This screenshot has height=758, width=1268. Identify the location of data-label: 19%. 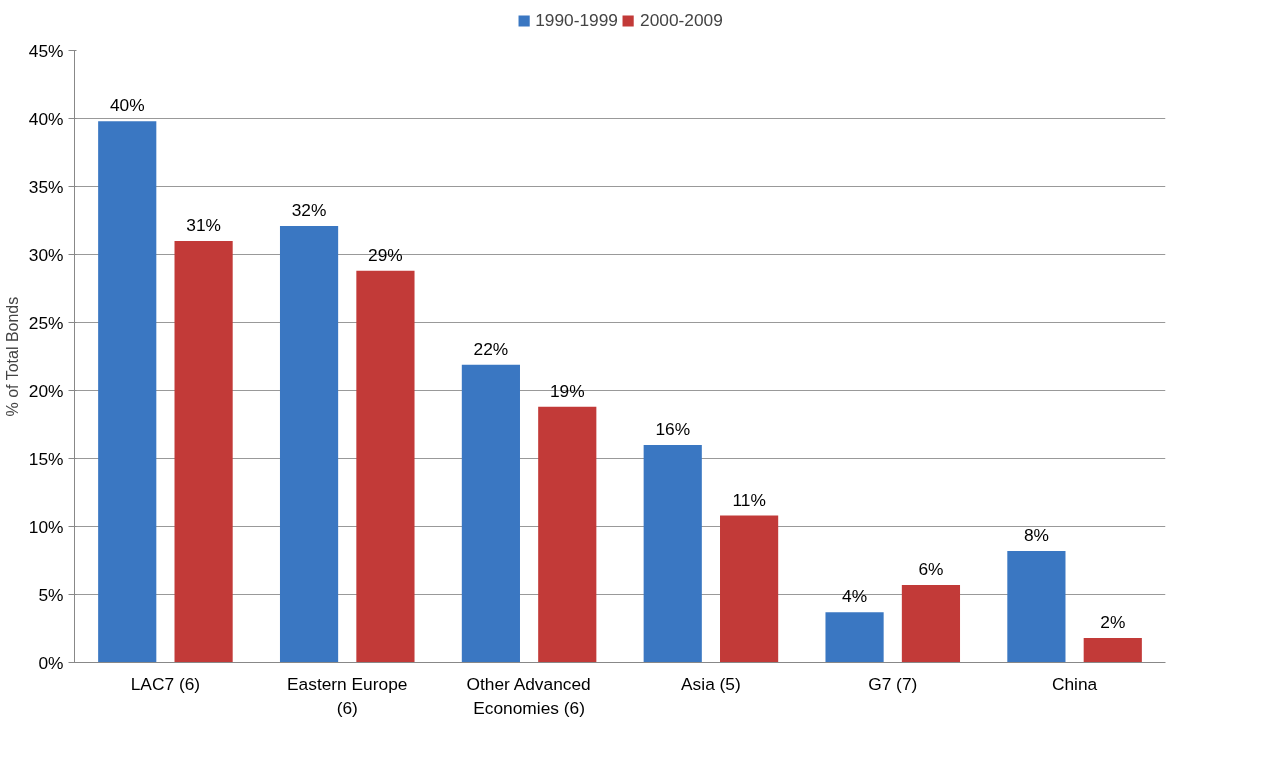
(567, 390).